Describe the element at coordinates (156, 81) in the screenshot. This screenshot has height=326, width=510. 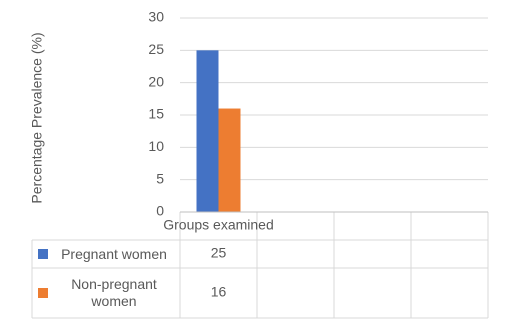
I see `y-tick-label: 20` at that location.